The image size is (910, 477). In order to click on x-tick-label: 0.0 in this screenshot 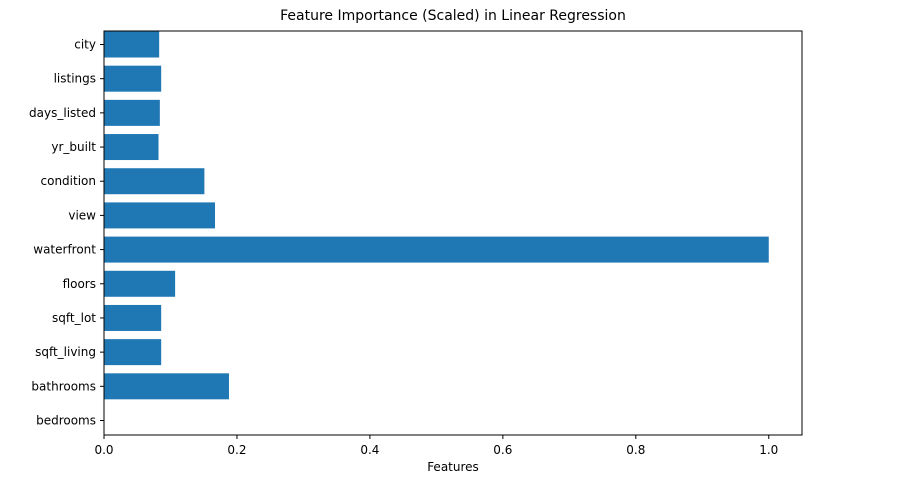, I will do `click(103, 450)`.